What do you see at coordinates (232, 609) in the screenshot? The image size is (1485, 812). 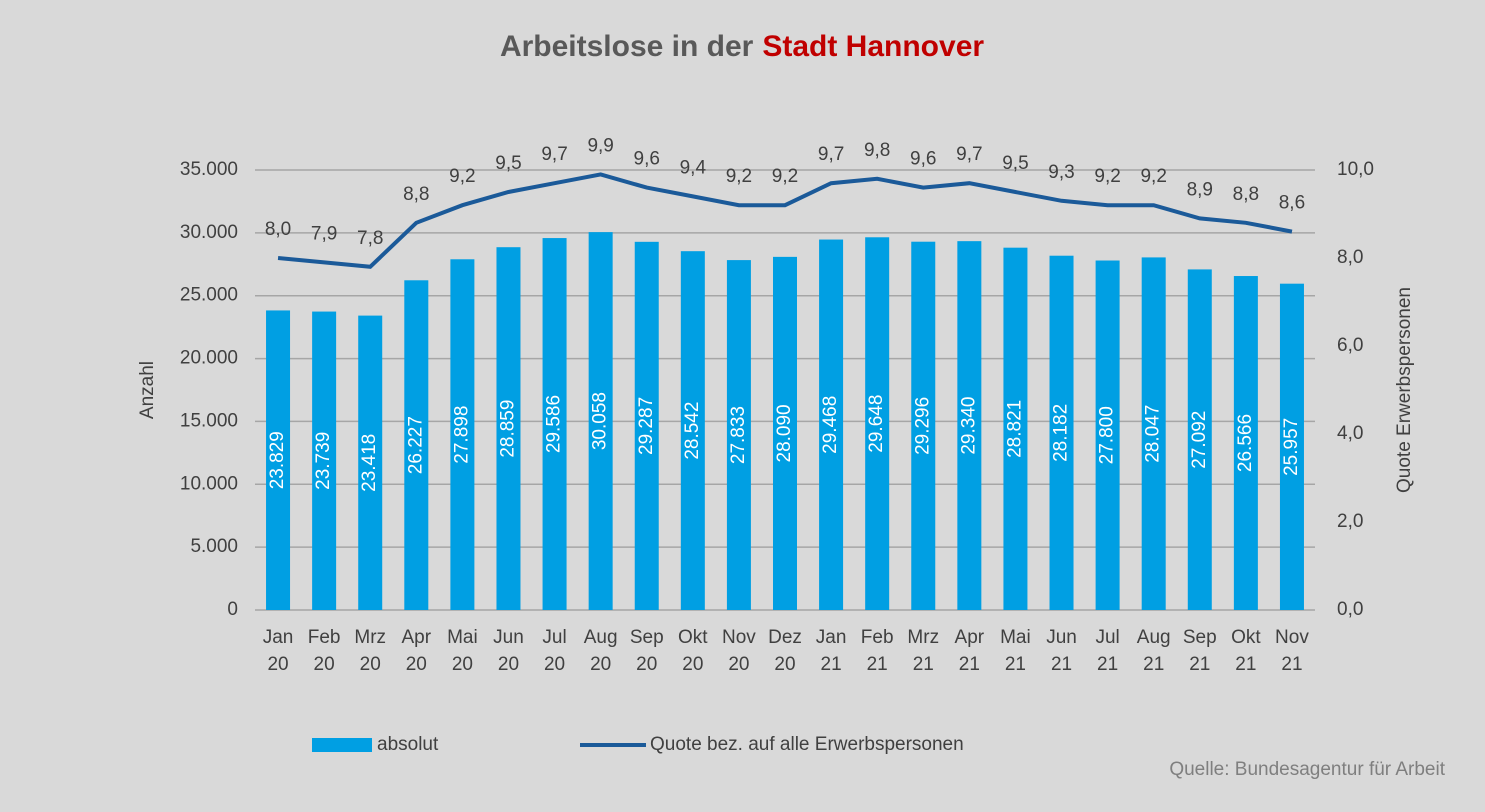 I see `y-tick-label: 0` at bounding box center [232, 609].